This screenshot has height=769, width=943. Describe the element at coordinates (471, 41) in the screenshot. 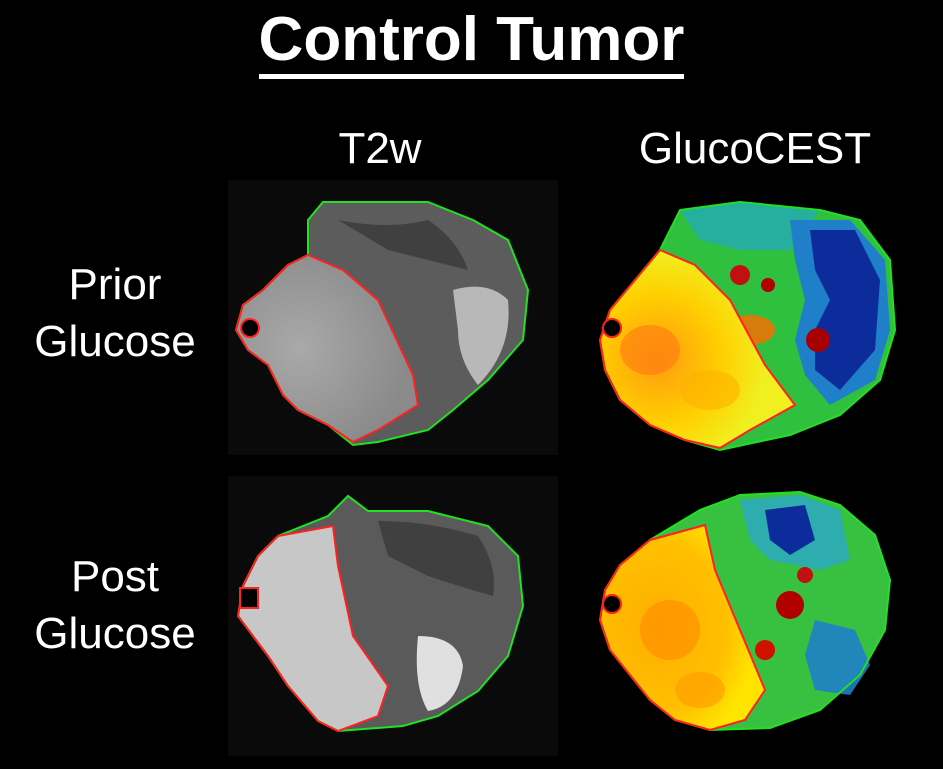

I see `figure-title: Control Tumor` at that location.